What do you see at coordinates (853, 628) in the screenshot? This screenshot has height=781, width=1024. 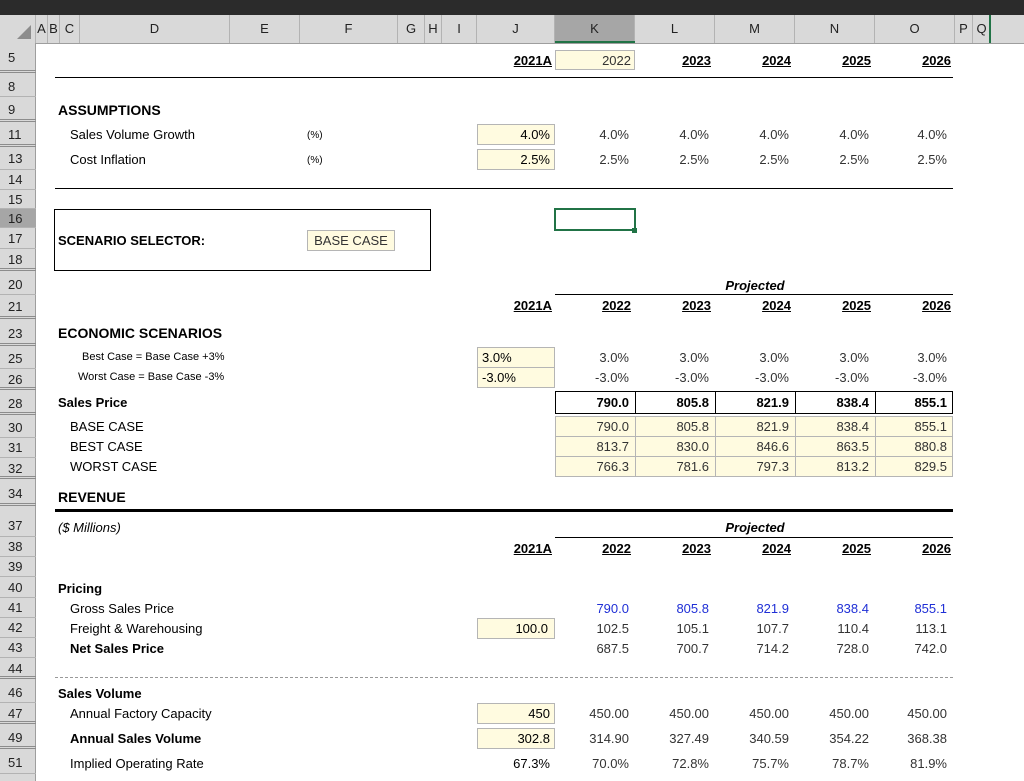 I see `freight-2025: 110.4` at bounding box center [853, 628].